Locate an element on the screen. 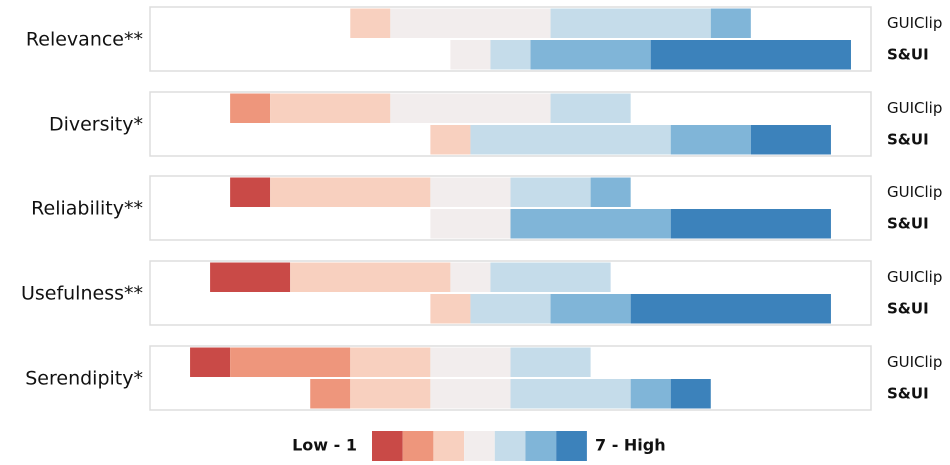  legend-low: Low - 1 is located at coordinates (324, 445).